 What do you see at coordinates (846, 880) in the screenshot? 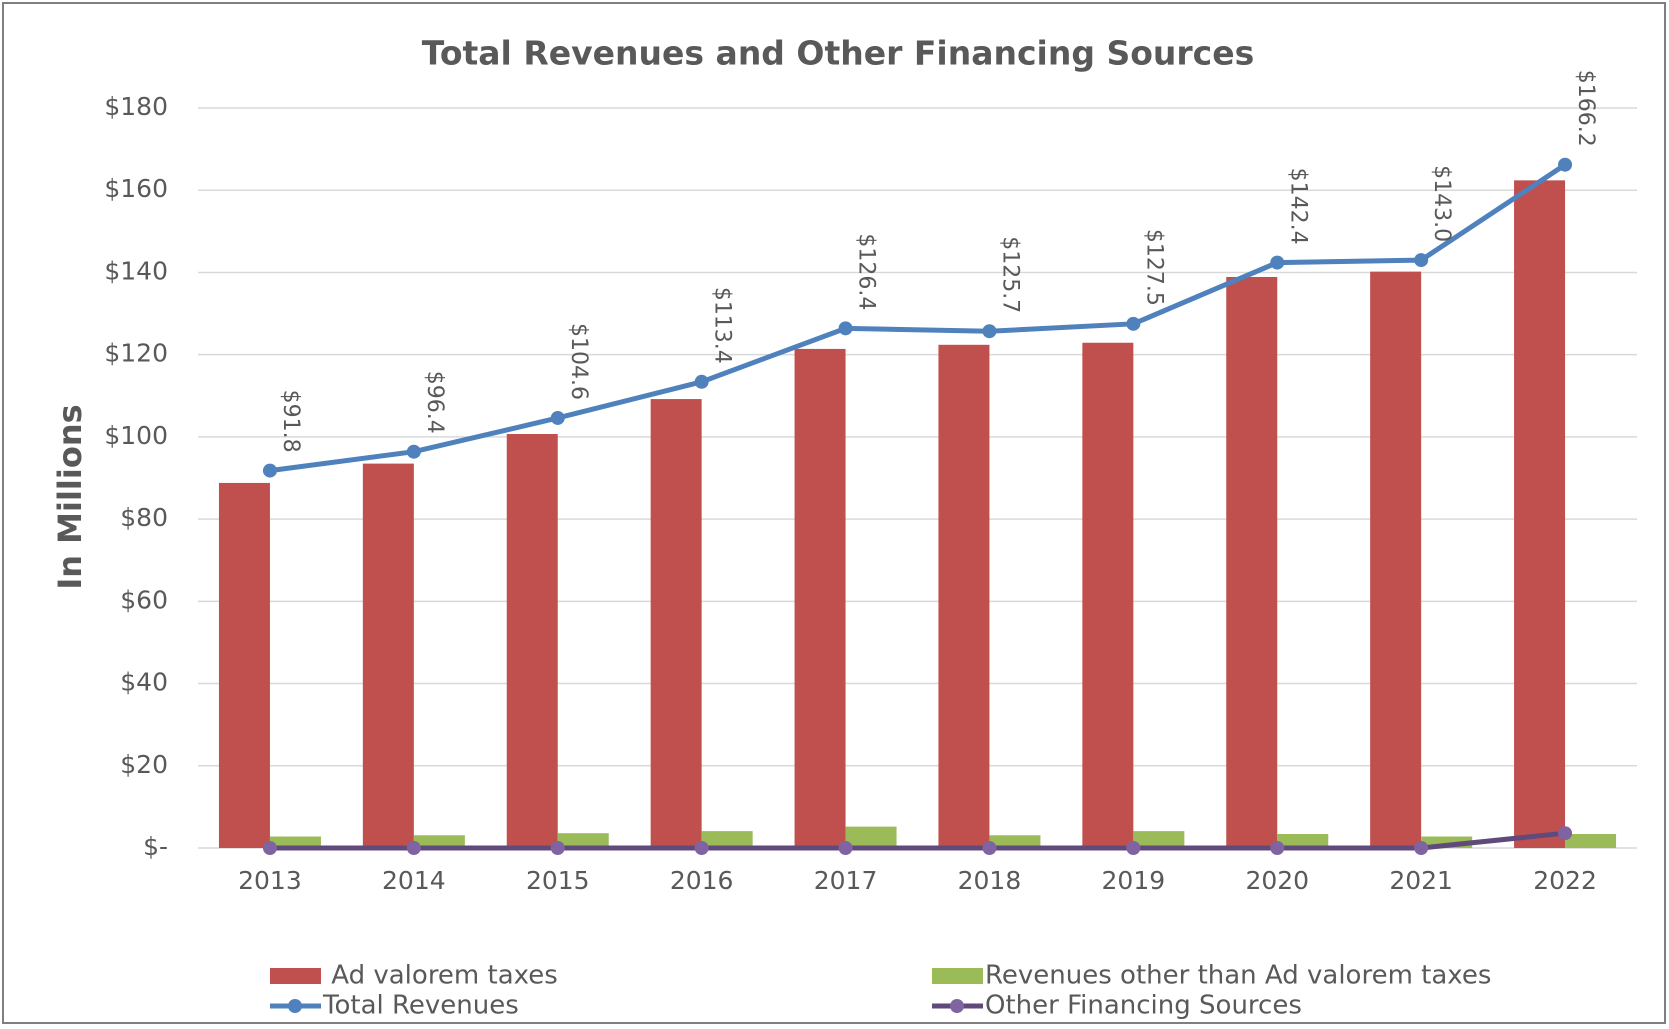
I see `x-tick-label: 2017` at bounding box center [846, 880].